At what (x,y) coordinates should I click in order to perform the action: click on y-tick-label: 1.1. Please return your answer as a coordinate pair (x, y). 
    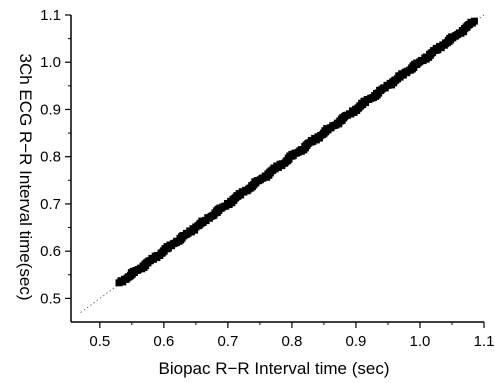
    Looking at the image, I should click on (50, 15).